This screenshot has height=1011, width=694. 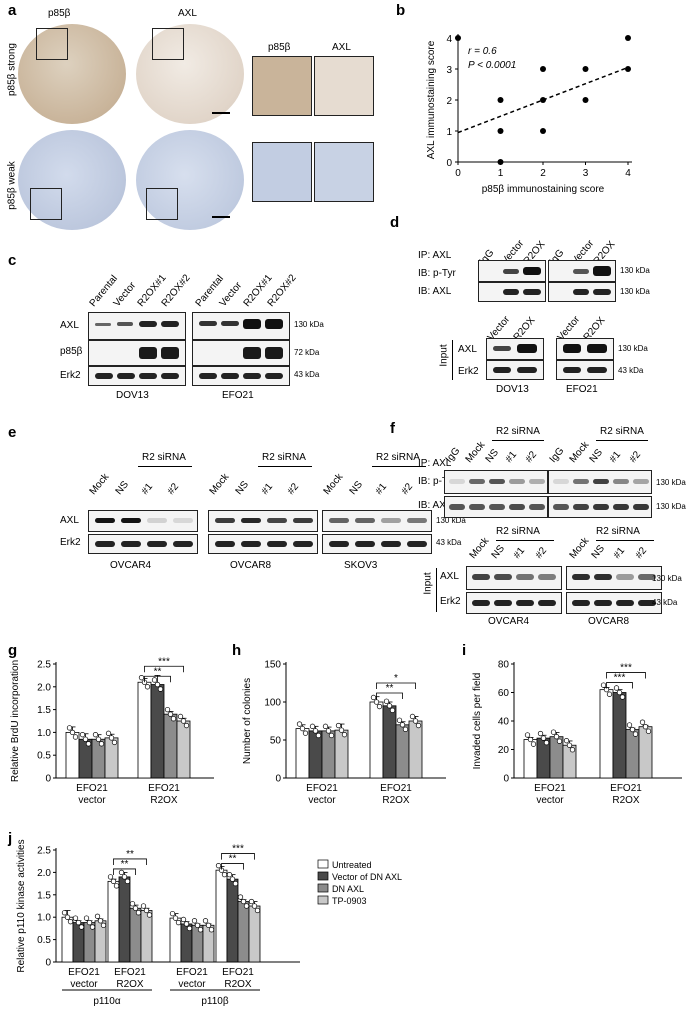 What do you see at coordinates (361, 565) in the screenshot?
I see `cell-line-label: SKOV3` at bounding box center [361, 565].